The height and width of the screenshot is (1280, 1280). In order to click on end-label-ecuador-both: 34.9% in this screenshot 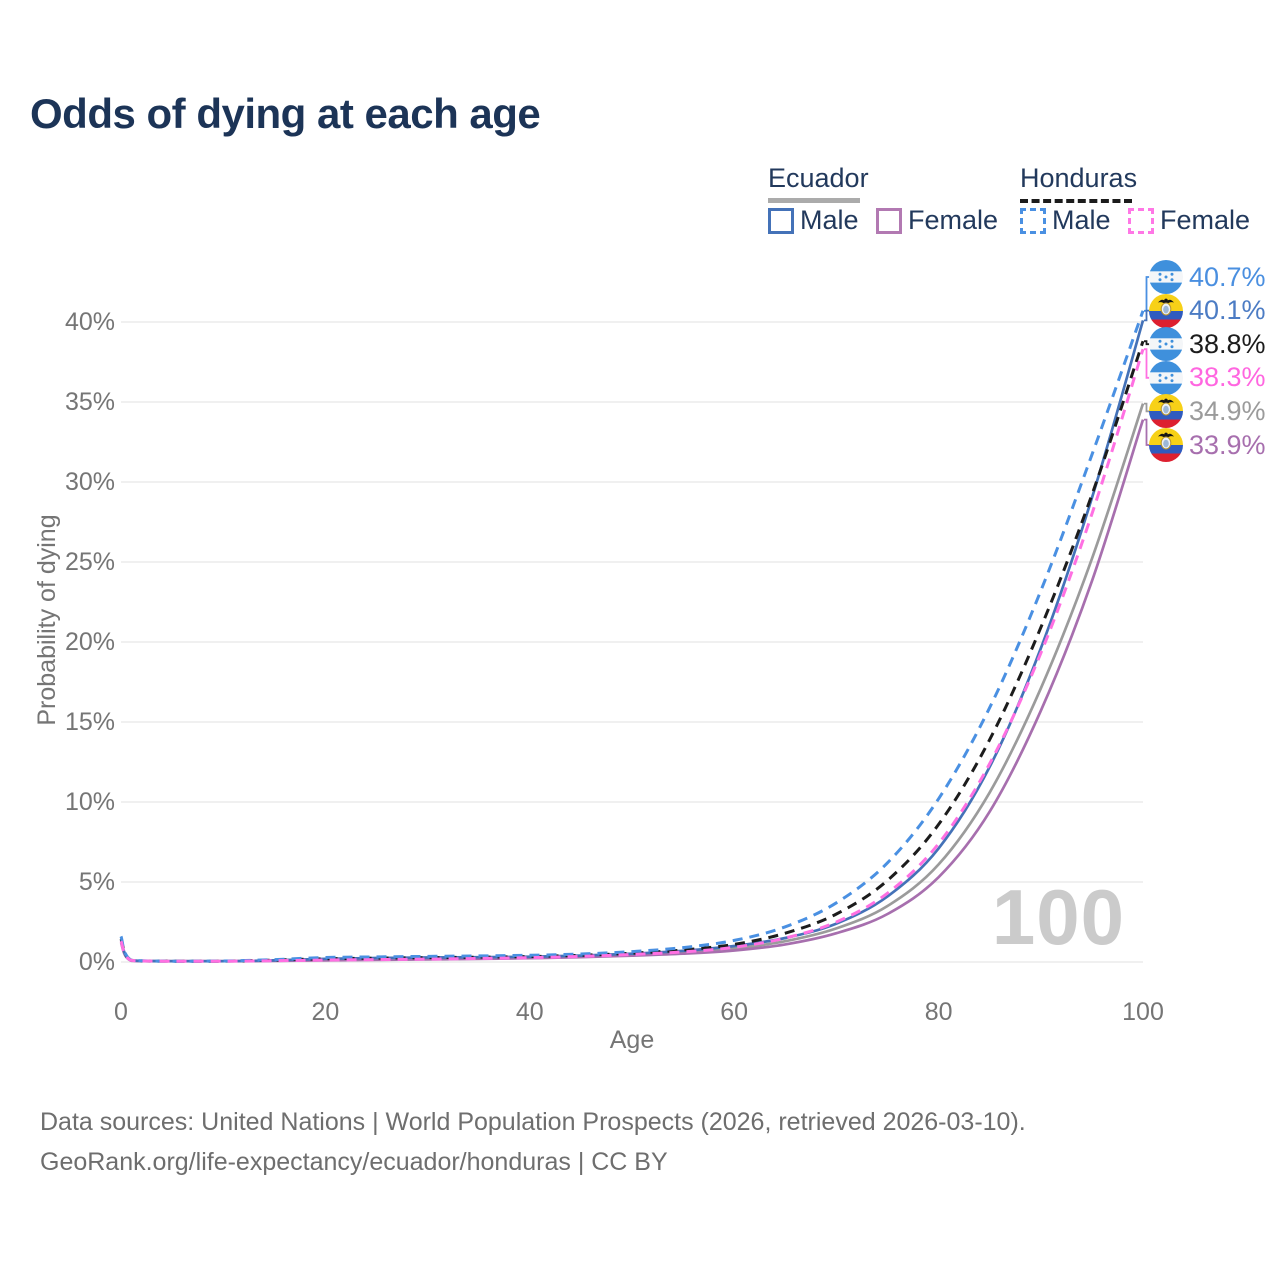, I will do `click(1207, 411)`.